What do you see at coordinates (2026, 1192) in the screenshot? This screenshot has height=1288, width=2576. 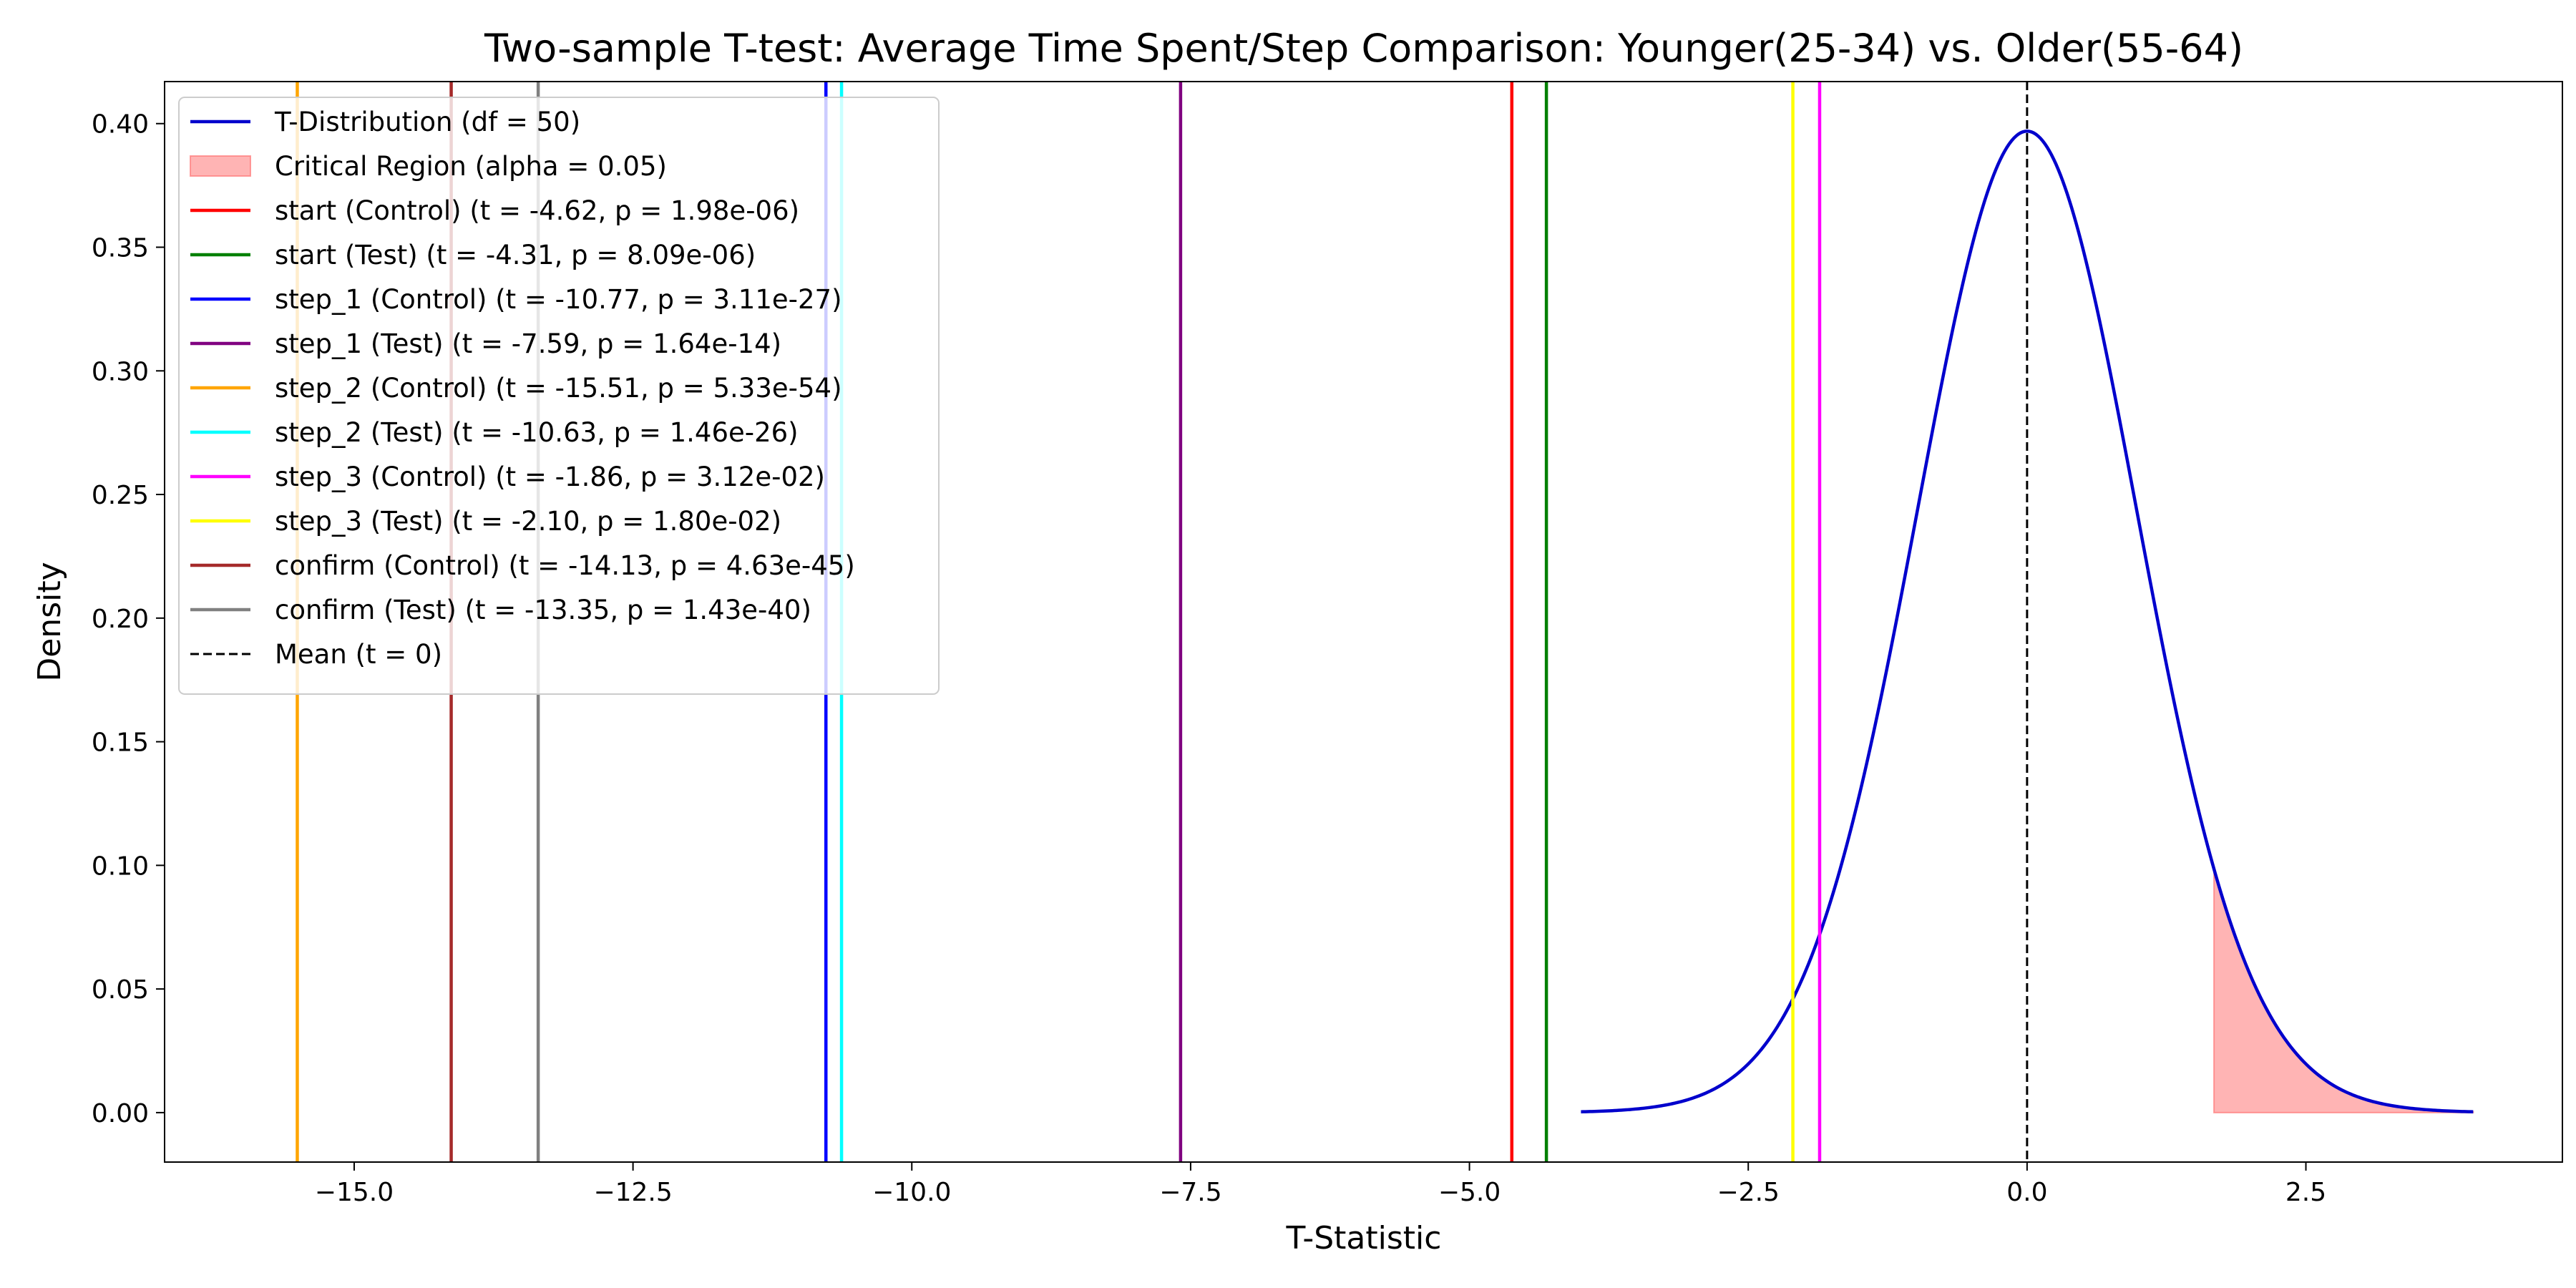 I see `x-tick-label-6: 0.0` at bounding box center [2026, 1192].